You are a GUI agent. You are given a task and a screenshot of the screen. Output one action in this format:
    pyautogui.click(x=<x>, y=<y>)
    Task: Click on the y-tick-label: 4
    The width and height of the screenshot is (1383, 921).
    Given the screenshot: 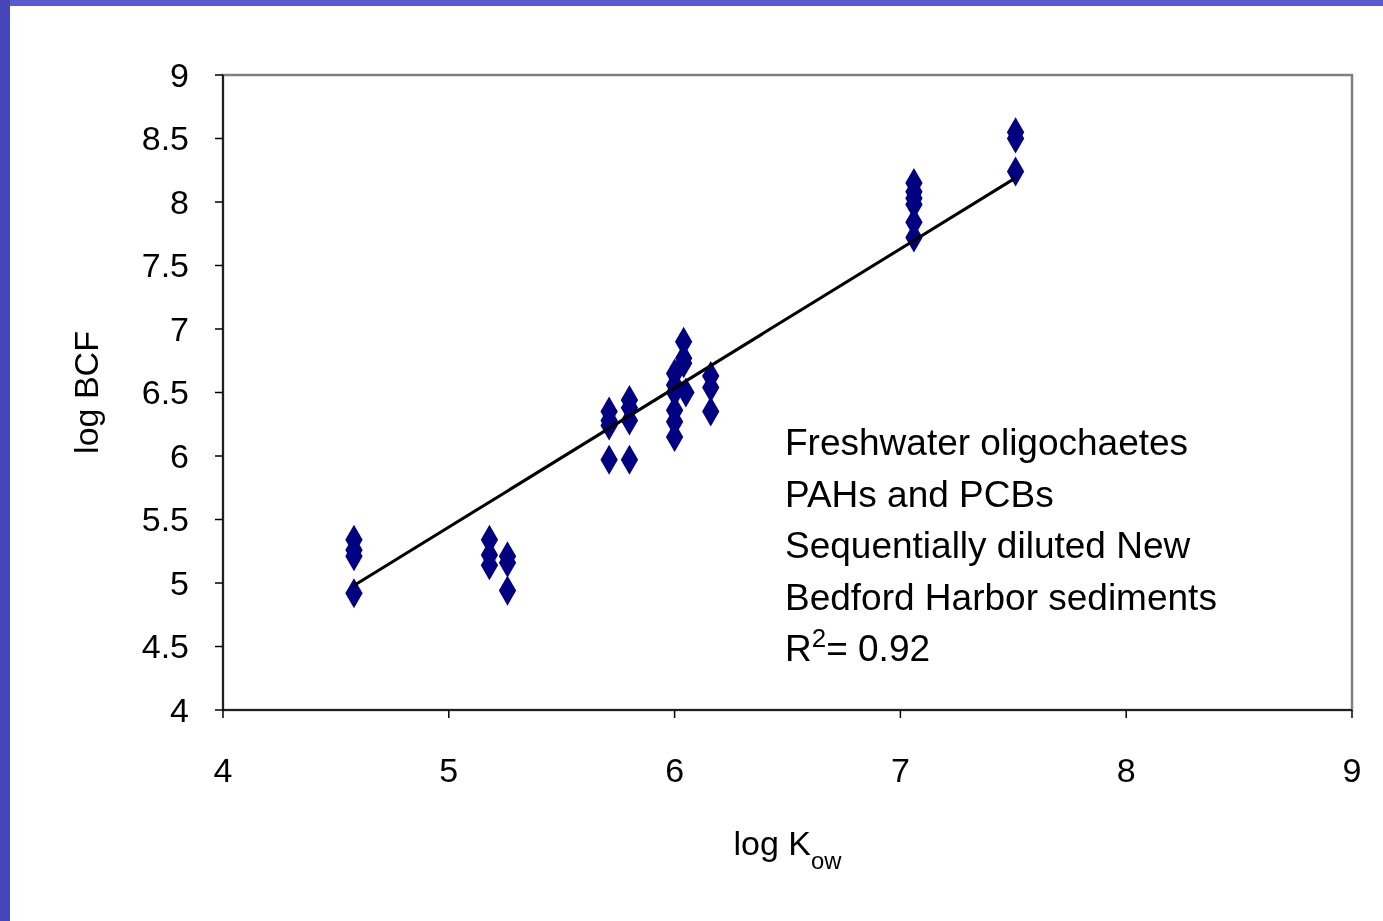 What is the action you would take?
    pyautogui.click(x=179, y=709)
    